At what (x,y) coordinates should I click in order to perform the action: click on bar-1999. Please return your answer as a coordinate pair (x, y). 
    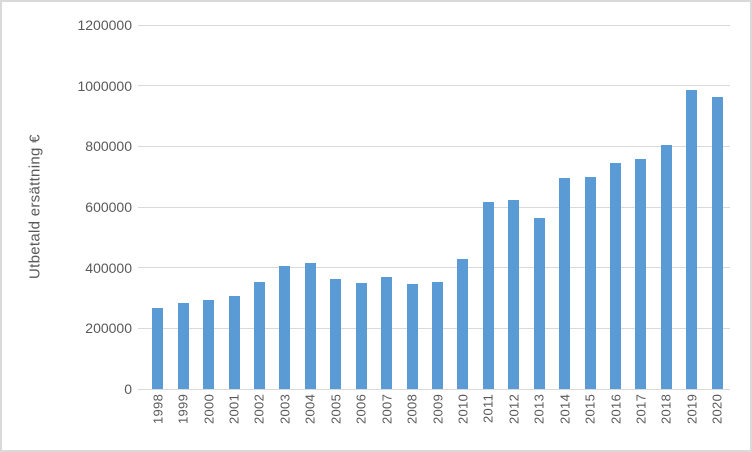
    Looking at the image, I should click on (183, 346).